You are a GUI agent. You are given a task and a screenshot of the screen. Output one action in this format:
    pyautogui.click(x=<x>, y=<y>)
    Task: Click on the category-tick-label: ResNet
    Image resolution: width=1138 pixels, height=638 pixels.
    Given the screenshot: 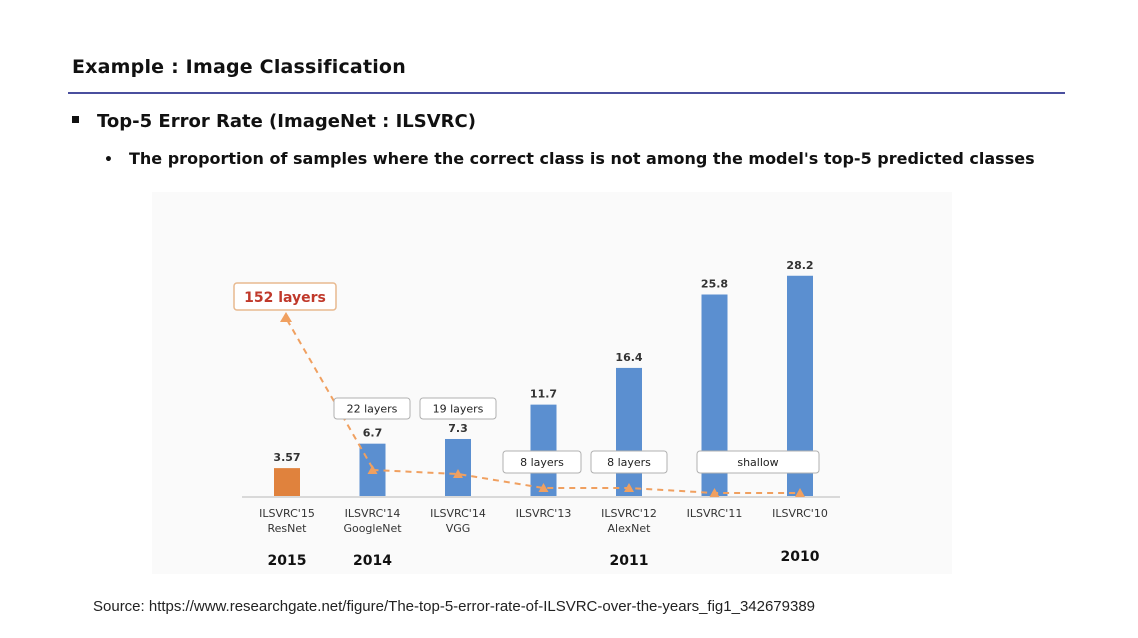 What is the action you would take?
    pyautogui.click(x=288, y=528)
    